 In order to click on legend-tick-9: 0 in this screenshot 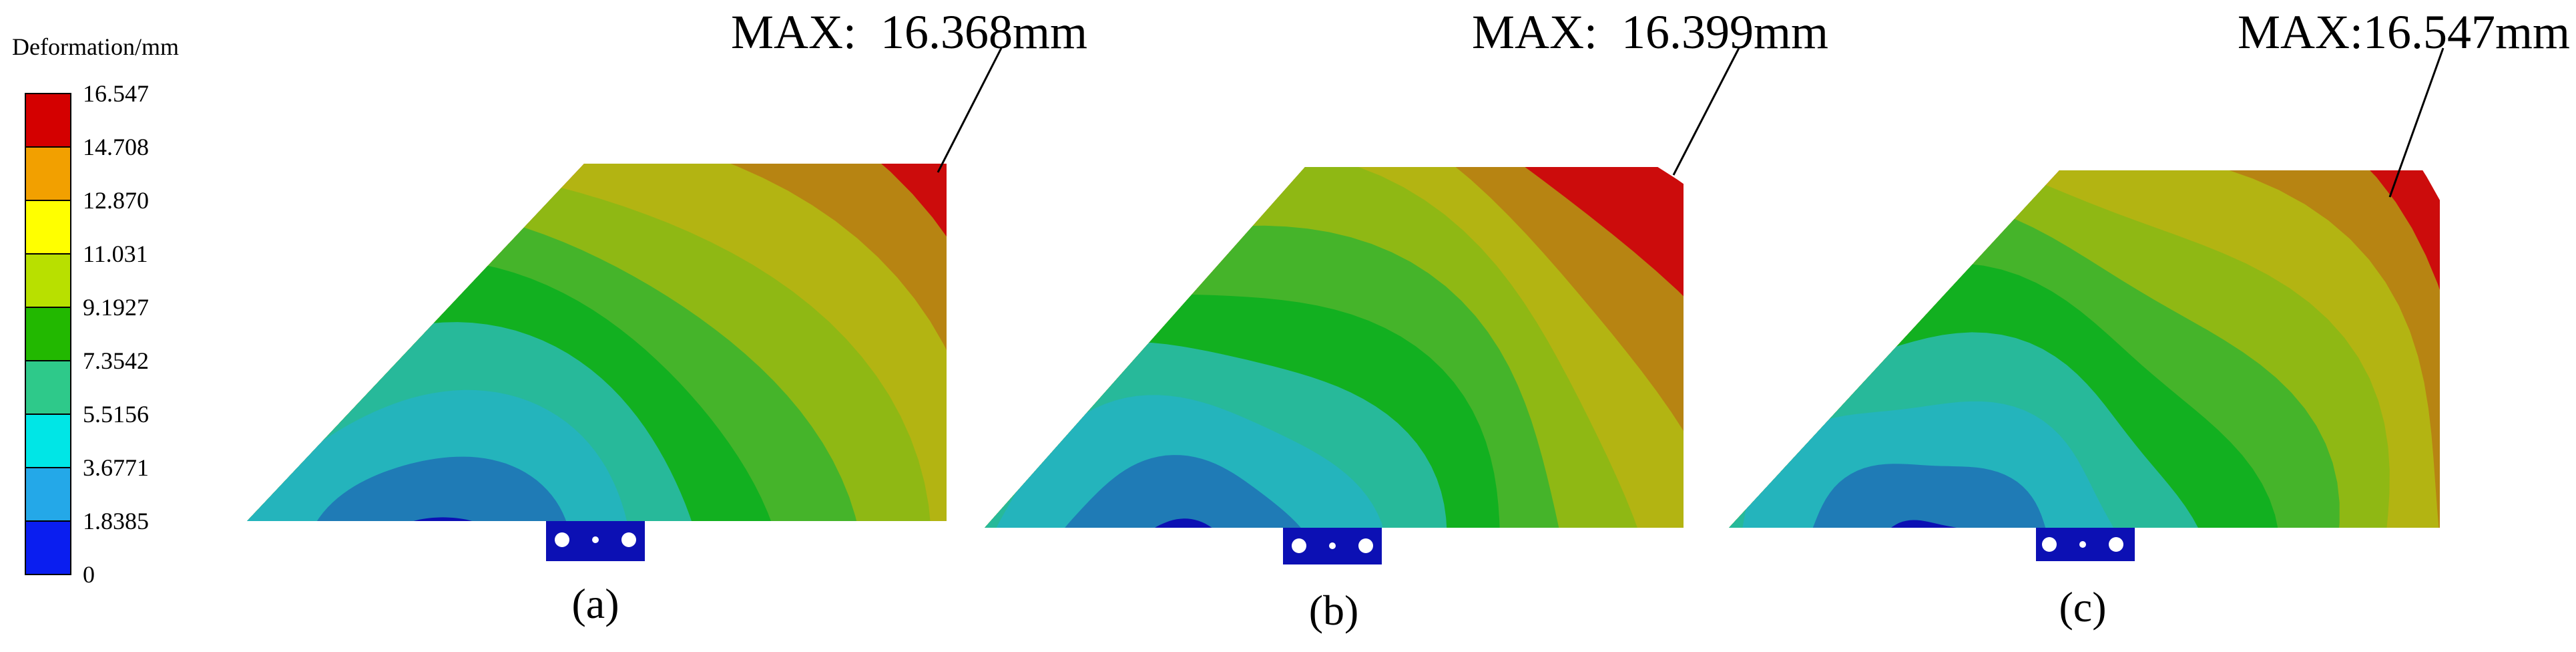, I will do `click(89, 574)`.